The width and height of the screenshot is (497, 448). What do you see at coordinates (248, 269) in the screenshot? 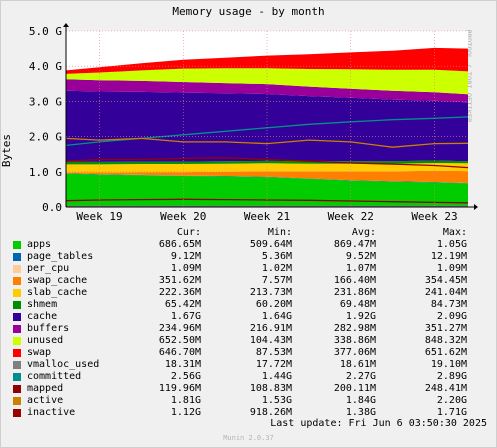
I see `legend-row-per-cpu: per_cpu 1.09M 1.02M 1.07M 1.09M` at bounding box center [248, 269].